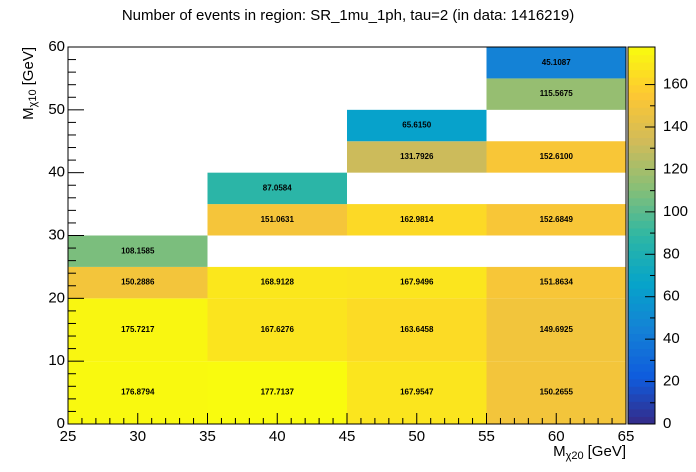 The height and width of the screenshot is (472, 696). What do you see at coordinates (28, 66) in the screenshot?
I see `y-label-unit: [GeV]` at bounding box center [28, 66].